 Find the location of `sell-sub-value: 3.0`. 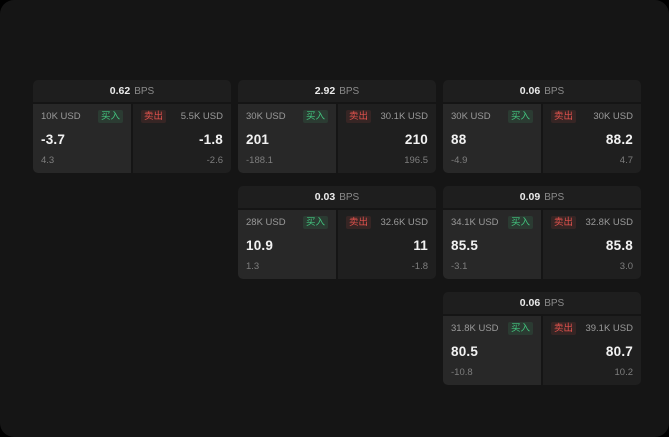

sell-sub-value: 3.0 is located at coordinates (626, 266).